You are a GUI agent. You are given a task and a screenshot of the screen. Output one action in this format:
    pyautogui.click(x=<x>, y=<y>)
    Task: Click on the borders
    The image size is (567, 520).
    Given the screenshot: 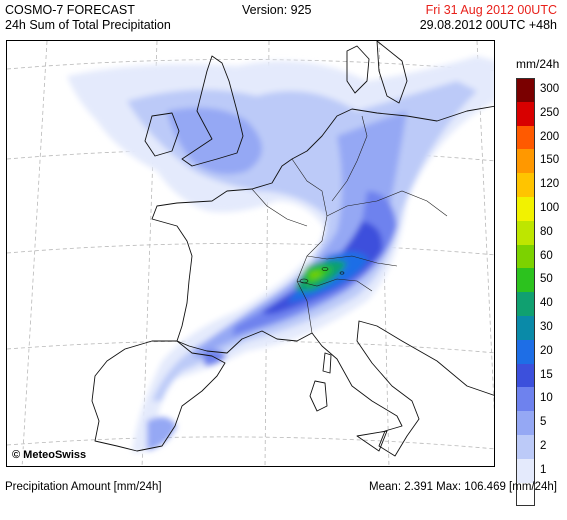 What is the action you would take?
    pyautogui.click(x=349, y=224)
    